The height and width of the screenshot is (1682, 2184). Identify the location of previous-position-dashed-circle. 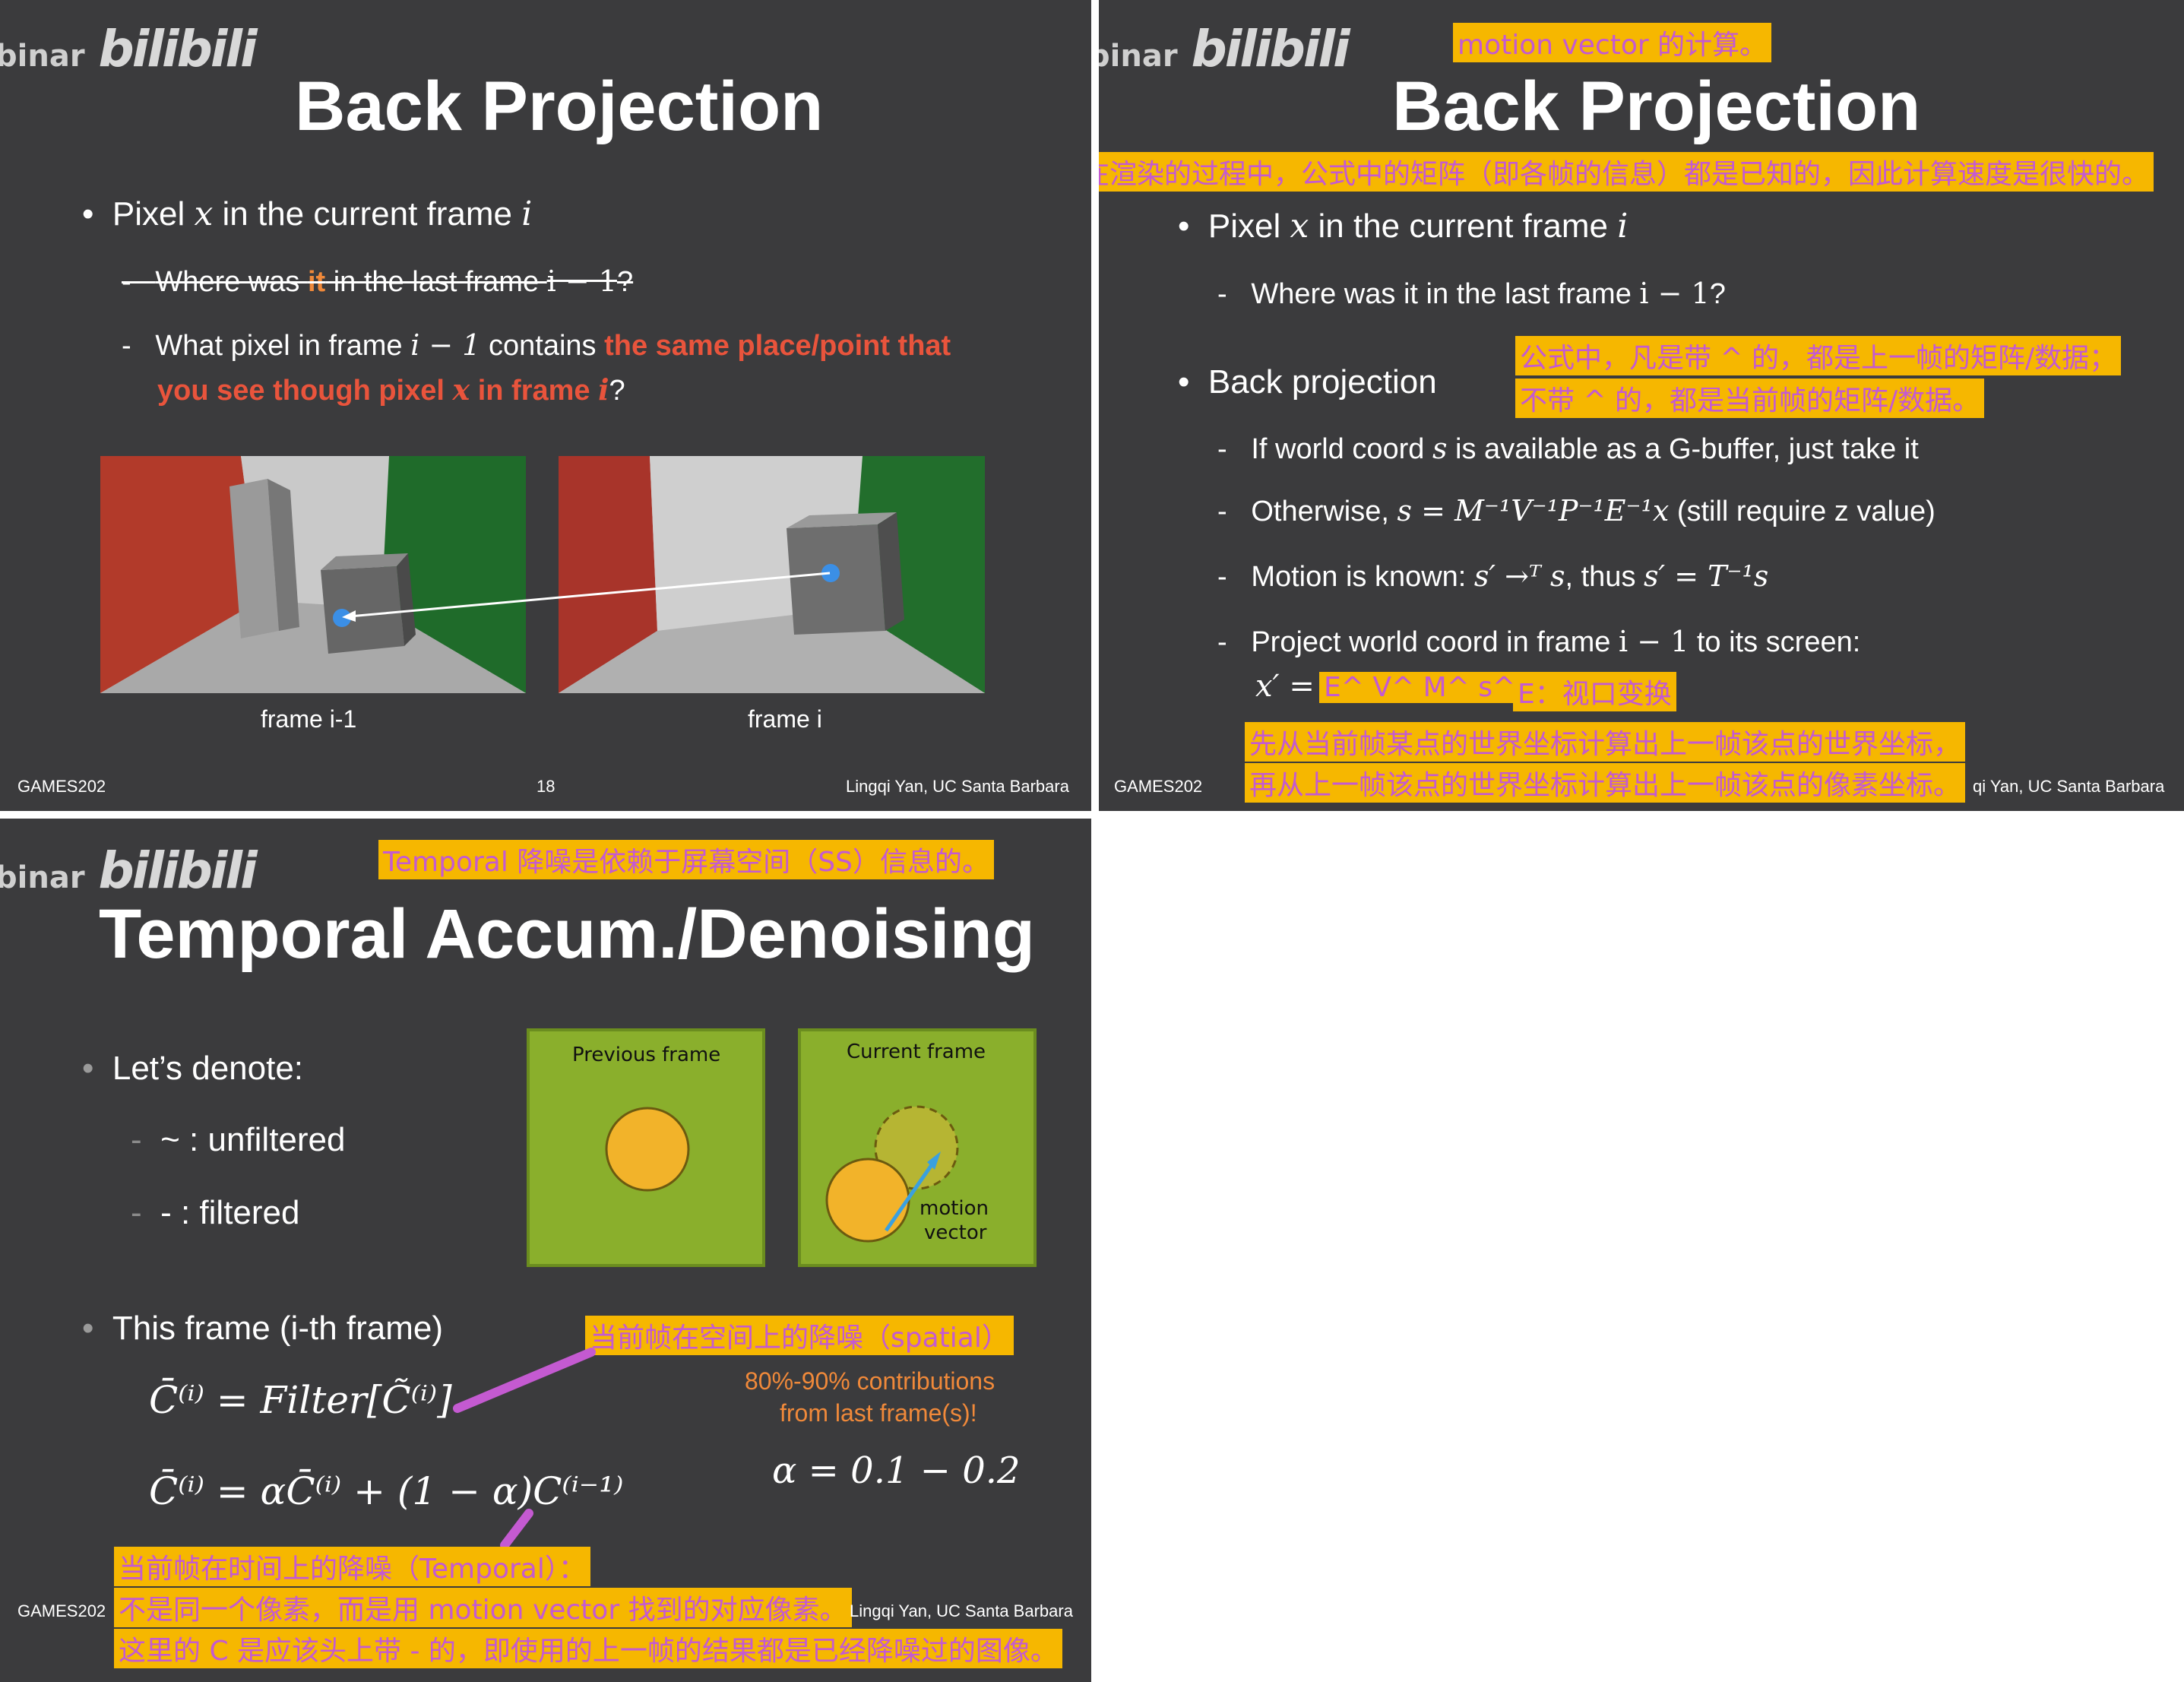
(916, 1147).